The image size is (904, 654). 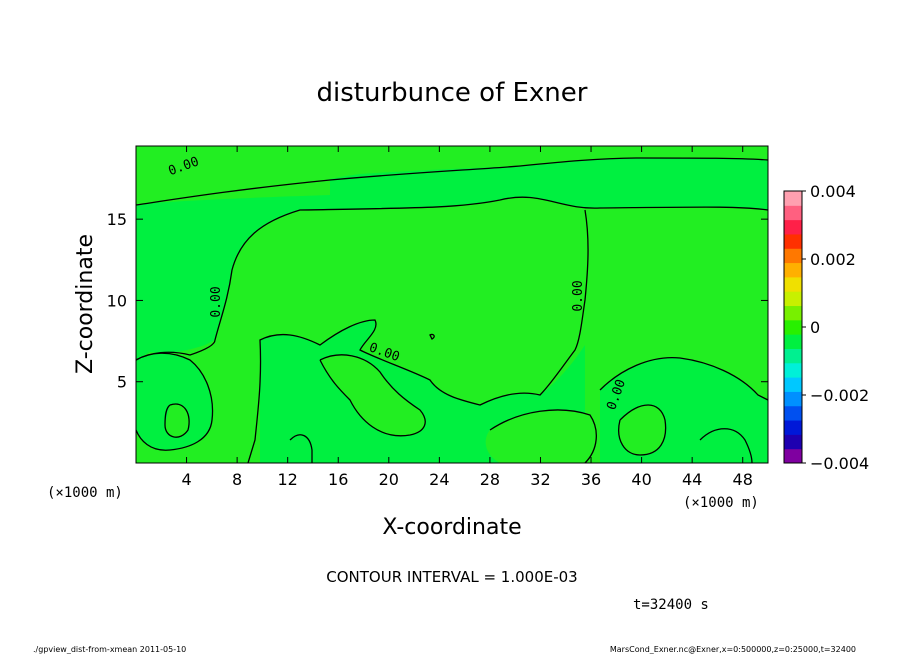 What do you see at coordinates (826, 327) in the screenshot?
I see `colorbar: 0.004 0.002 0 −0.002 −0.004` at bounding box center [826, 327].